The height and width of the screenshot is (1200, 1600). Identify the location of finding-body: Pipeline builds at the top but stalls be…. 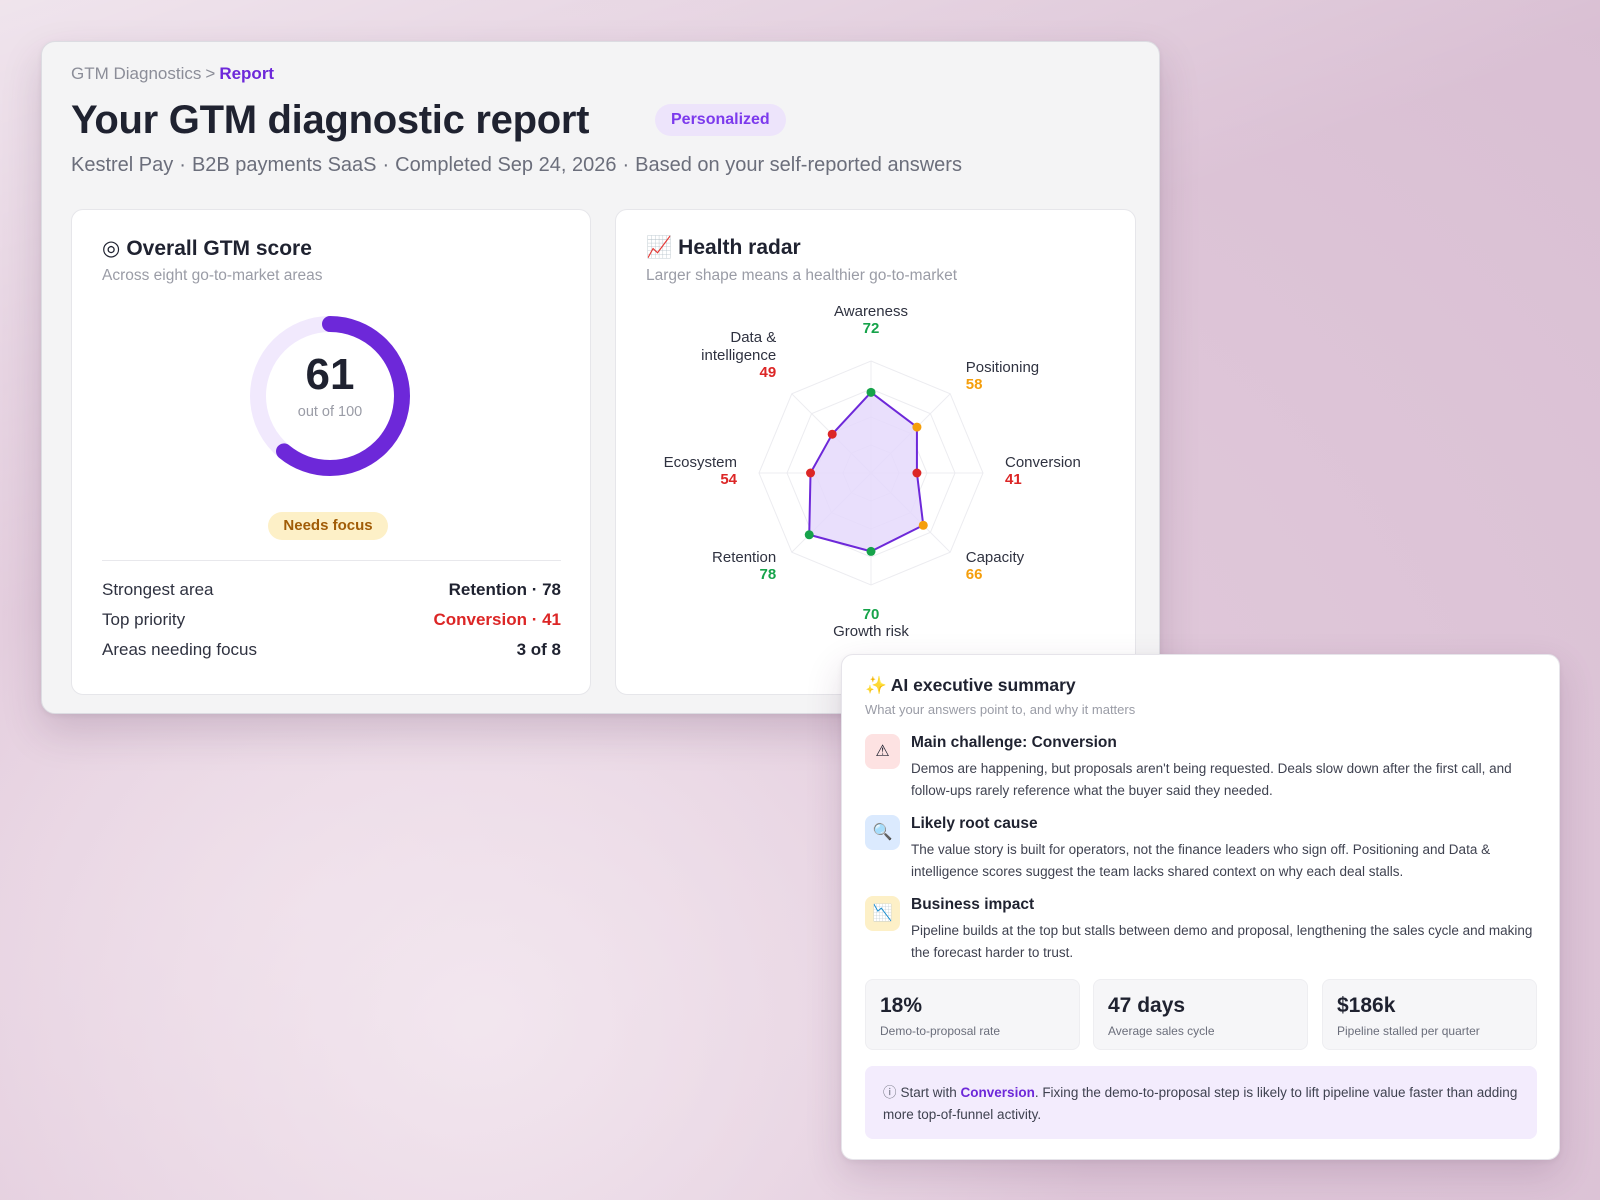
(1222, 941).